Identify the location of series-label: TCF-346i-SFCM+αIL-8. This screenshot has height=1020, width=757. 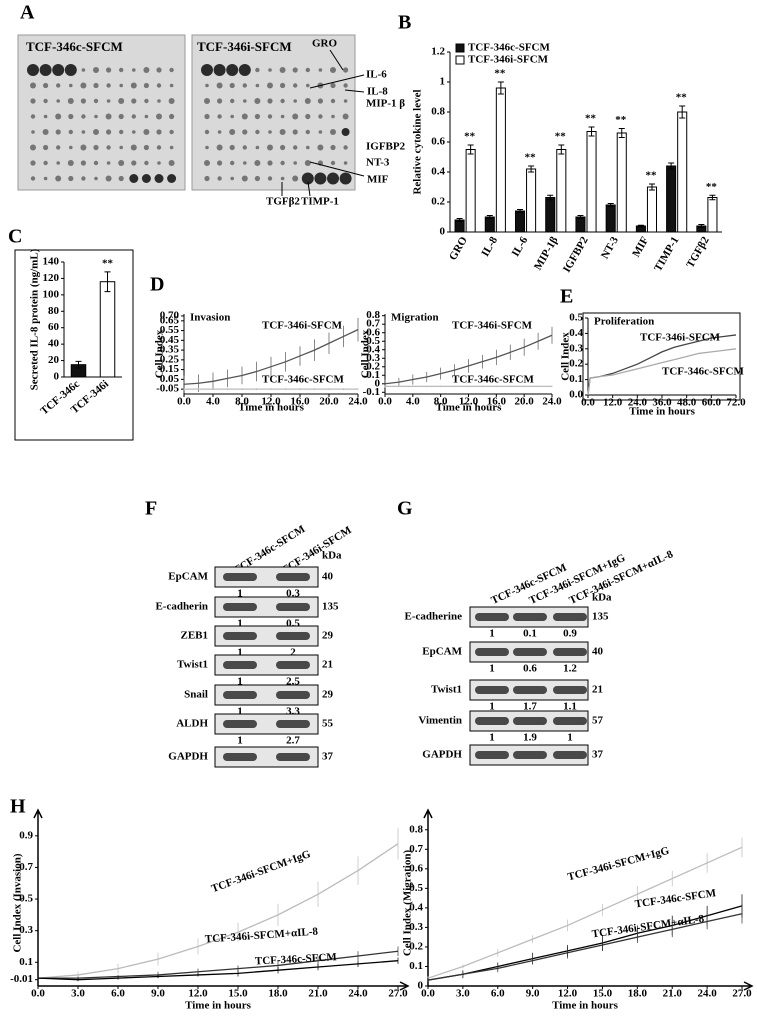
(648, 927).